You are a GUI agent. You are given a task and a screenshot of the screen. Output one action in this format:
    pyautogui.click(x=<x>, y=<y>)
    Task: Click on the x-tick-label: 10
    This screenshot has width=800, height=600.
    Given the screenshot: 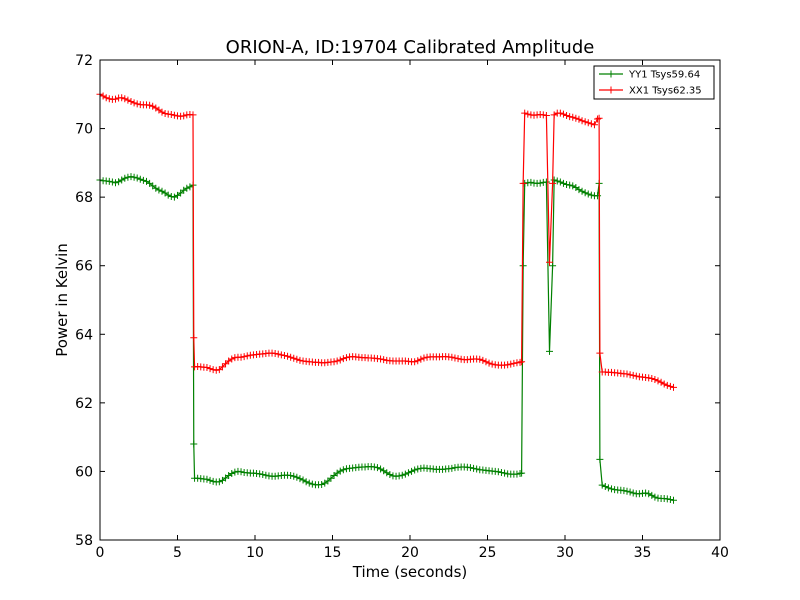 What is the action you would take?
    pyautogui.click(x=255, y=553)
    